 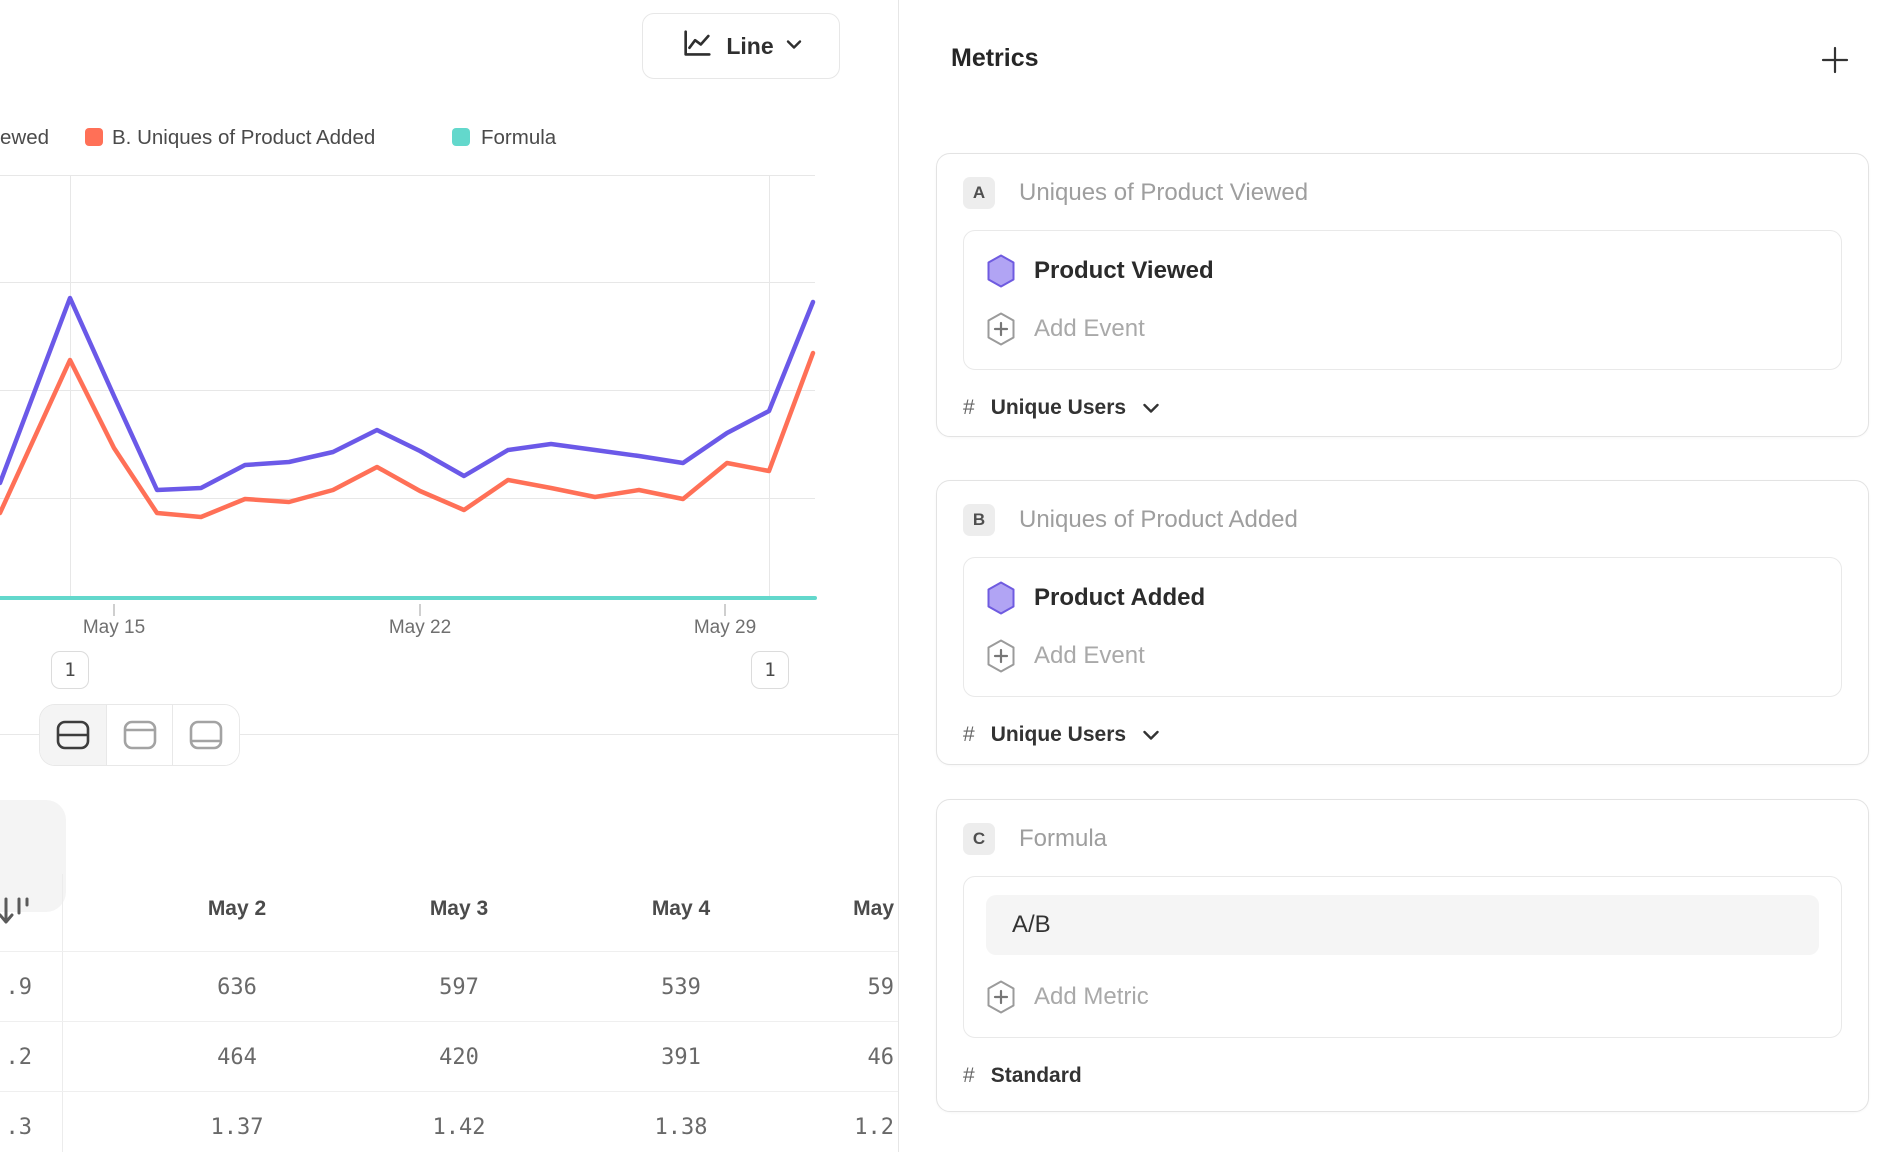 What do you see at coordinates (979, 520) in the screenshot?
I see `metric-letter-badge: B` at bounding box center [979, 520].